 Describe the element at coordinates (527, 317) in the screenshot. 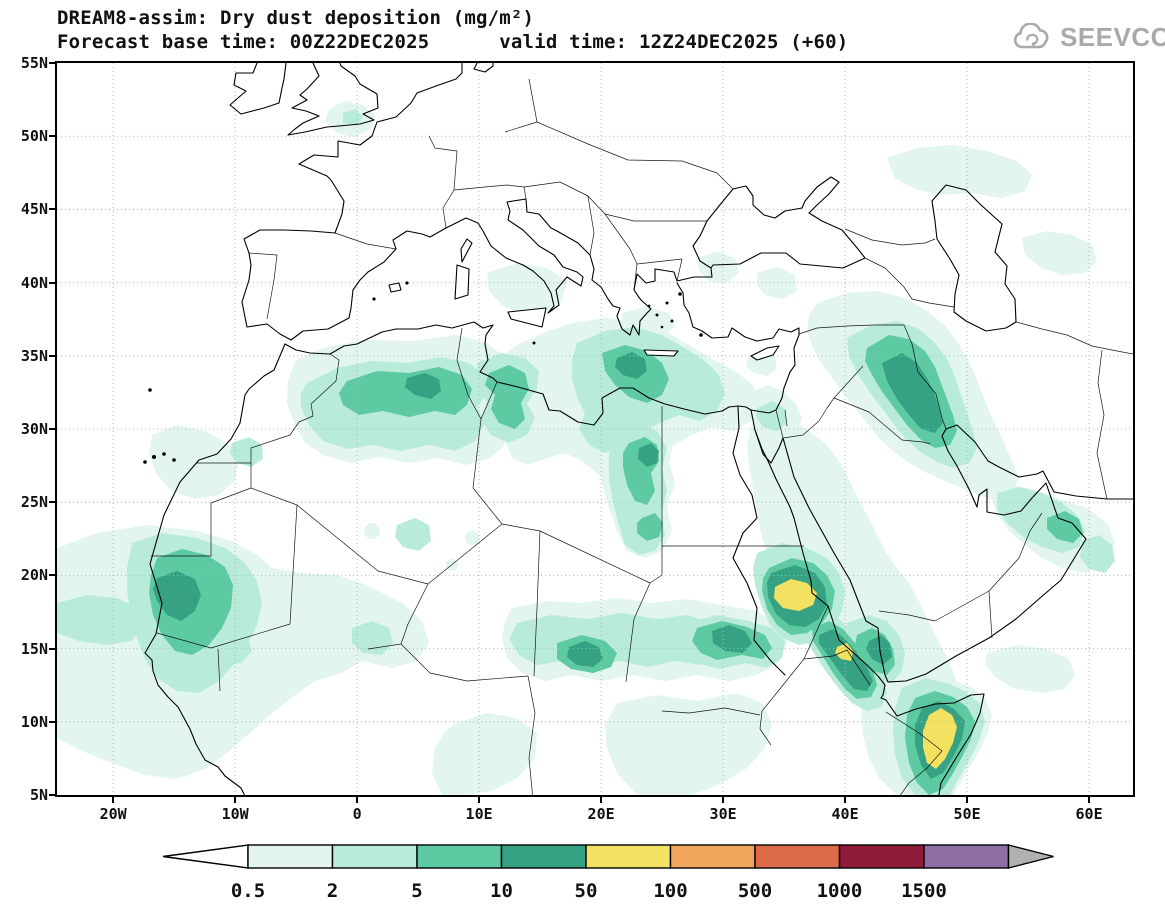

I see `island-sicily` at that location.